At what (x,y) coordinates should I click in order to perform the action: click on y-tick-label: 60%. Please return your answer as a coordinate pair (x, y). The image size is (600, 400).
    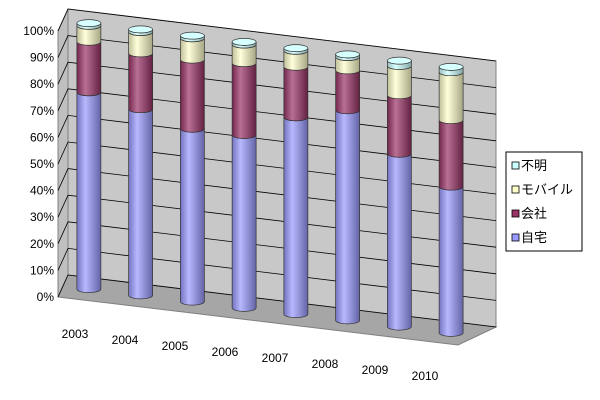
    Looking at the image, I should click on (42, 137).